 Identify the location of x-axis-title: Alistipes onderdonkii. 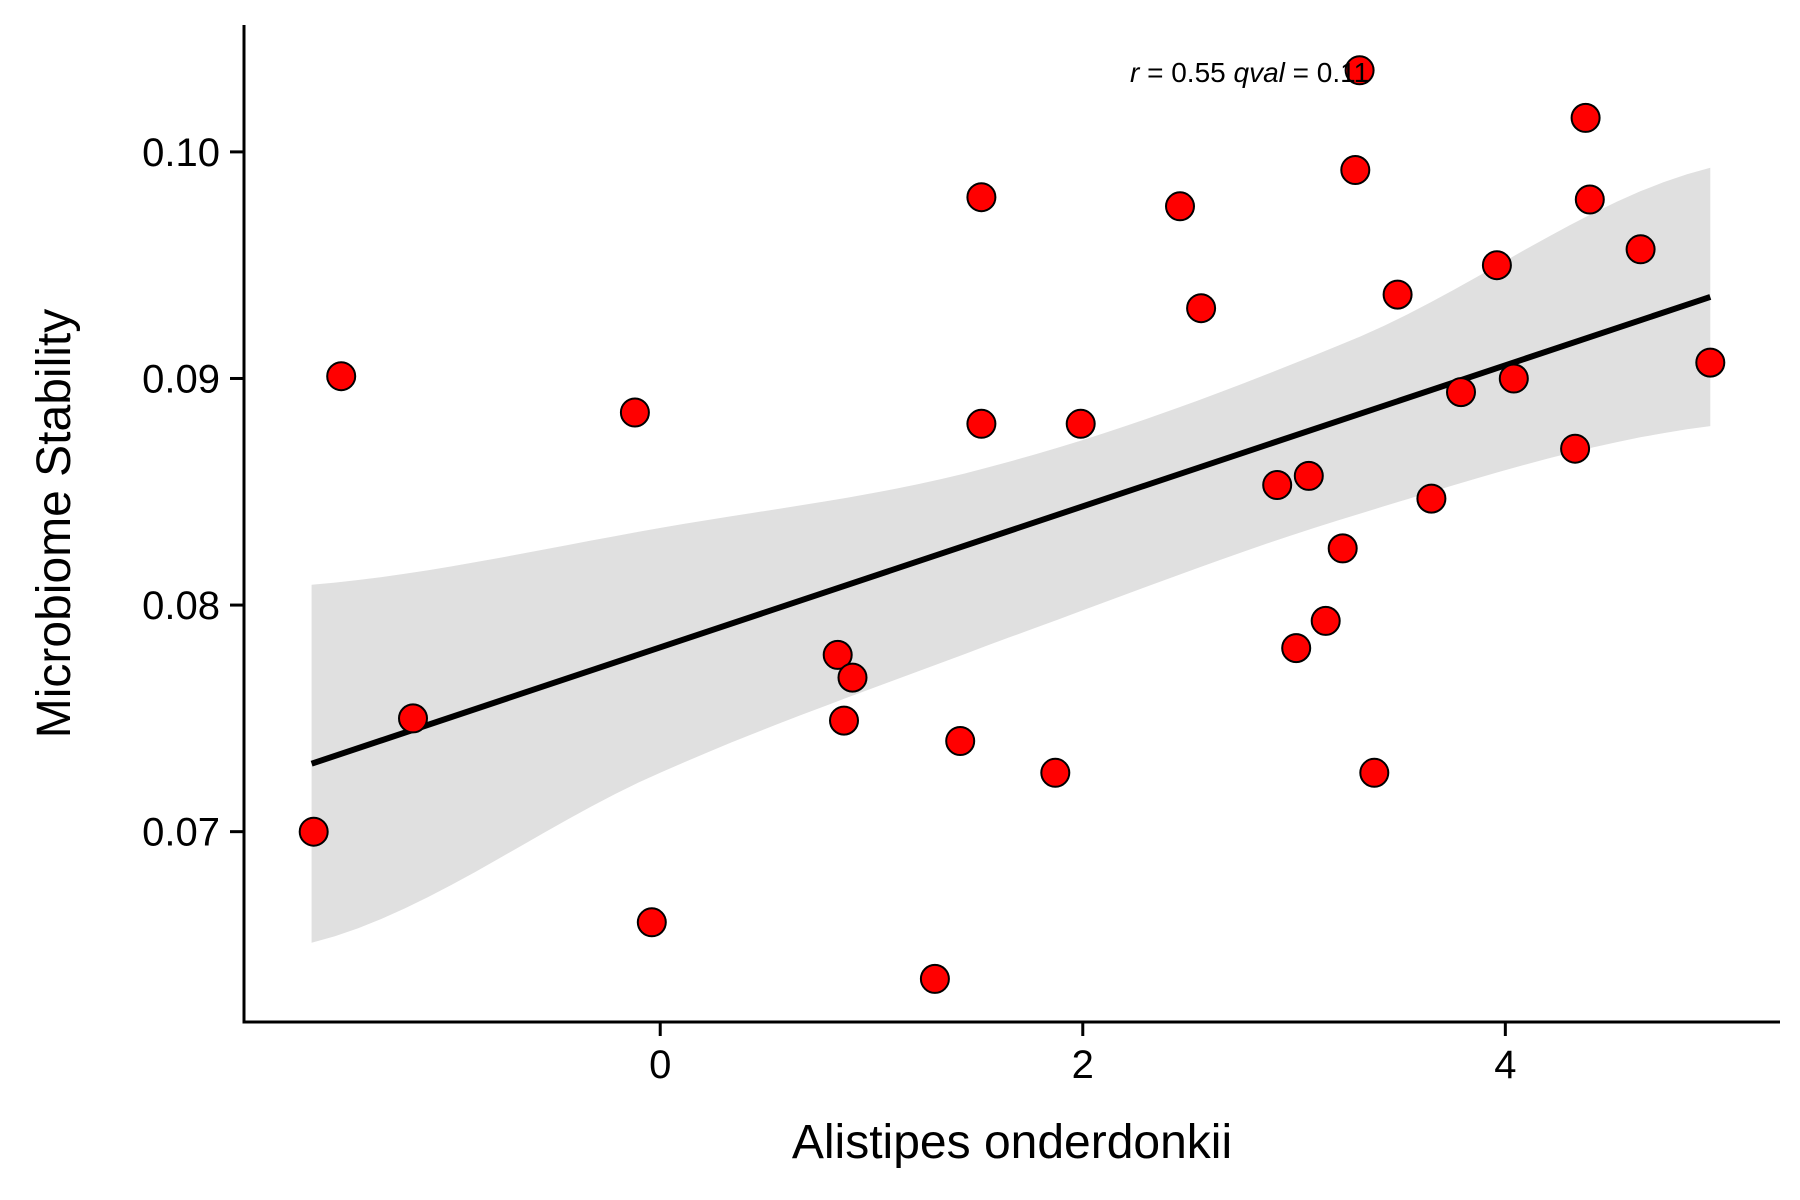
(1012, 1142).